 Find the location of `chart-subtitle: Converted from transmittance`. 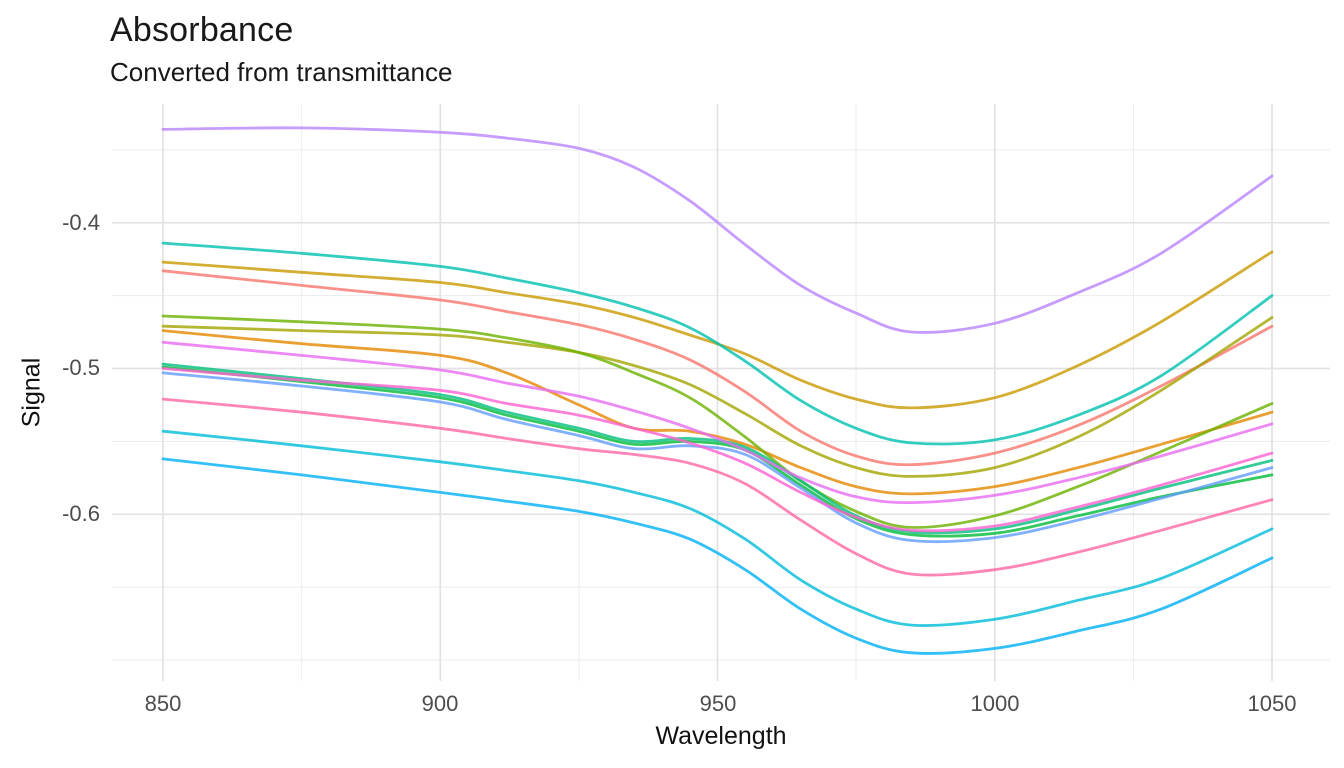

chart-subtitle: Converted from transmittance is located at coordinates (281, 72).